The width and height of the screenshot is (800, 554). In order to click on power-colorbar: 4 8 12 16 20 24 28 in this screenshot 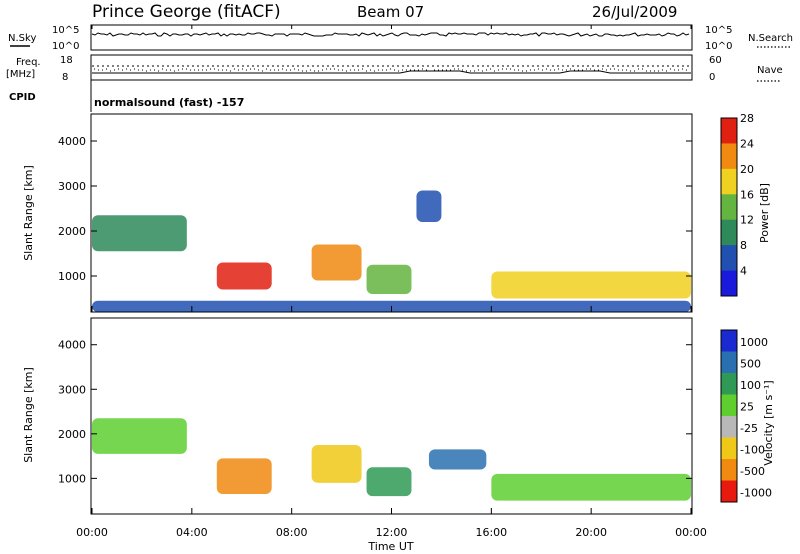, I will do `click(737, 204)`.